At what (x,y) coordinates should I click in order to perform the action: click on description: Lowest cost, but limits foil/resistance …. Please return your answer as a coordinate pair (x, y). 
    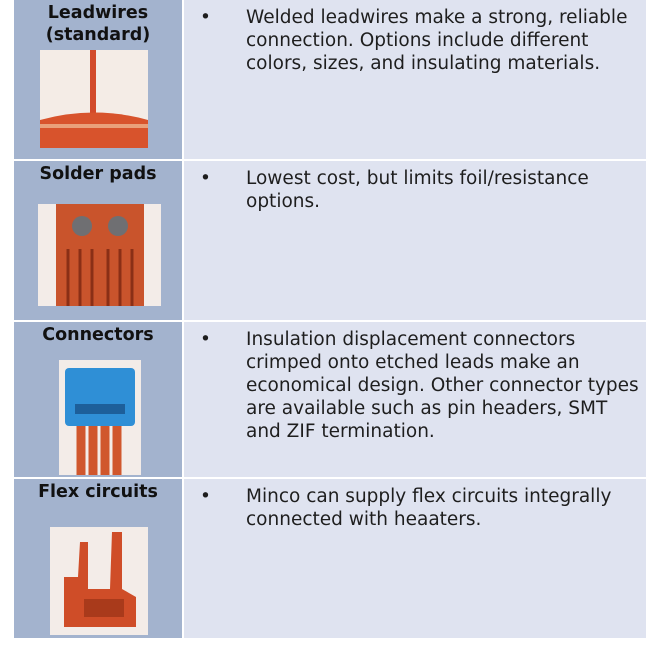
    Looking at the image, I should click on (417, 190).